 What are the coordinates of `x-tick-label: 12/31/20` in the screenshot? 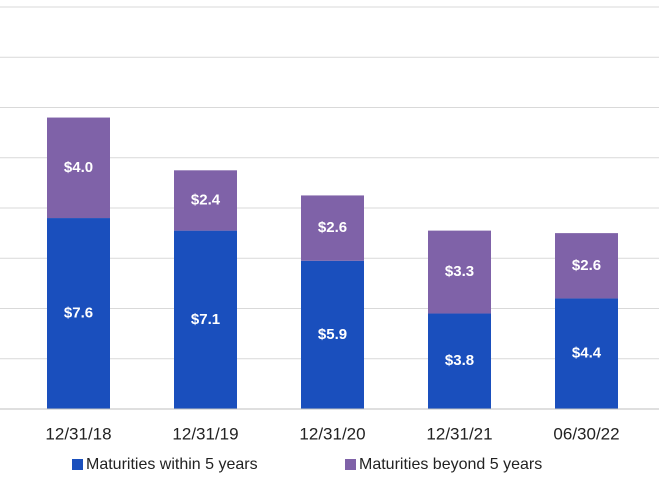 It's located at (332, 433).